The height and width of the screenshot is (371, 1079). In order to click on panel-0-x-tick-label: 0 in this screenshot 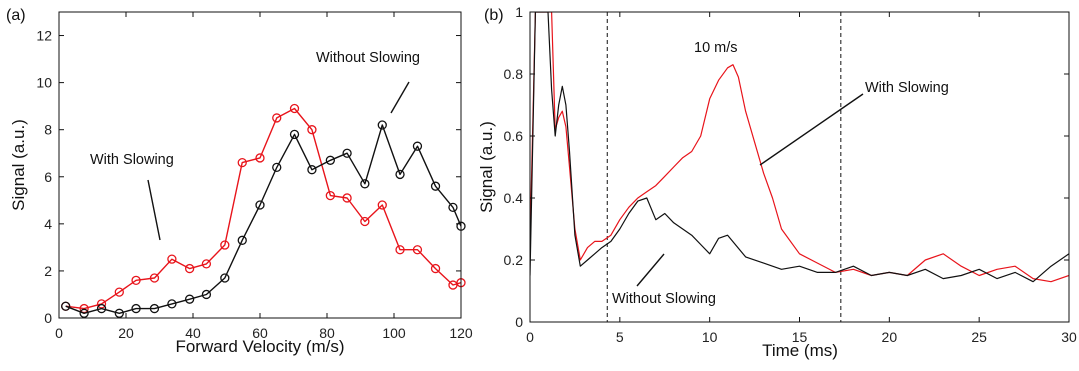, I will do `click(59, 333)`.